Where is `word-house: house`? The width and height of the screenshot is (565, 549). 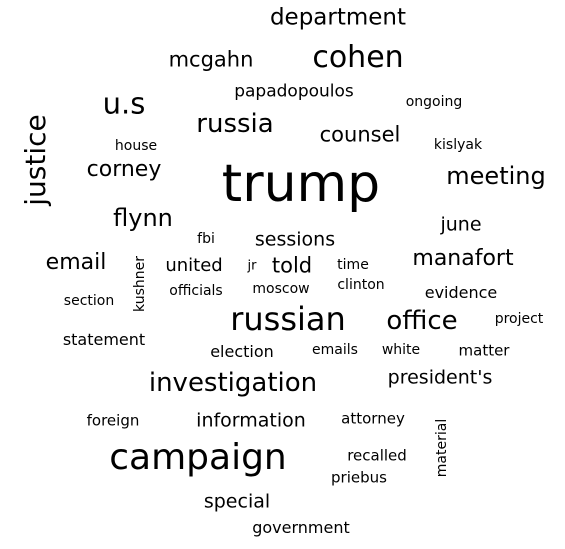
word-house: house is located at coordinates (136, 146).